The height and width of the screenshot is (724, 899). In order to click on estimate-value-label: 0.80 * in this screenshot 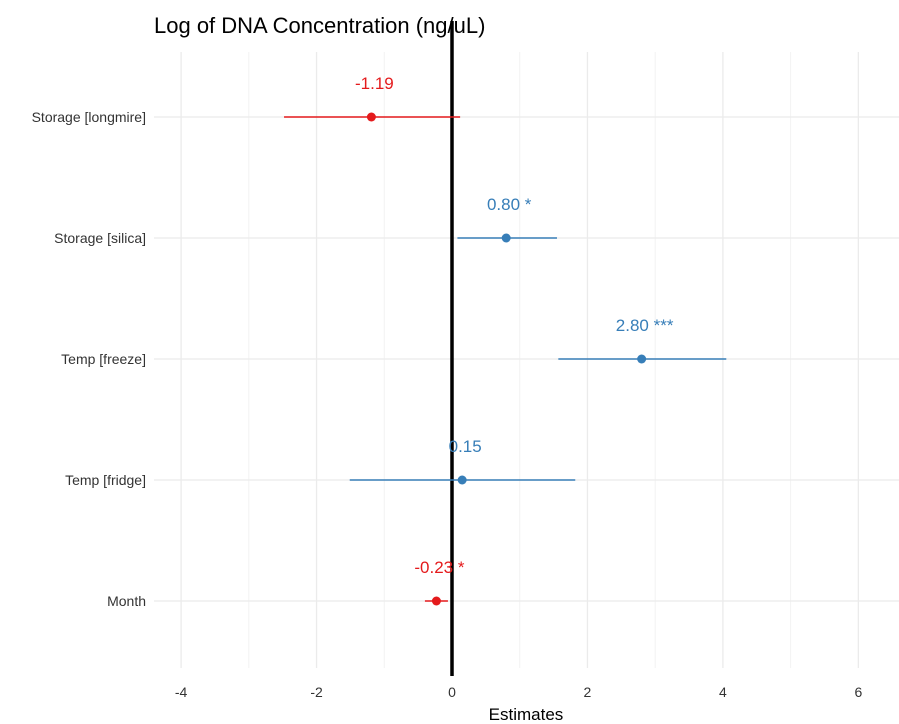, I will do `click(509, 204)`.